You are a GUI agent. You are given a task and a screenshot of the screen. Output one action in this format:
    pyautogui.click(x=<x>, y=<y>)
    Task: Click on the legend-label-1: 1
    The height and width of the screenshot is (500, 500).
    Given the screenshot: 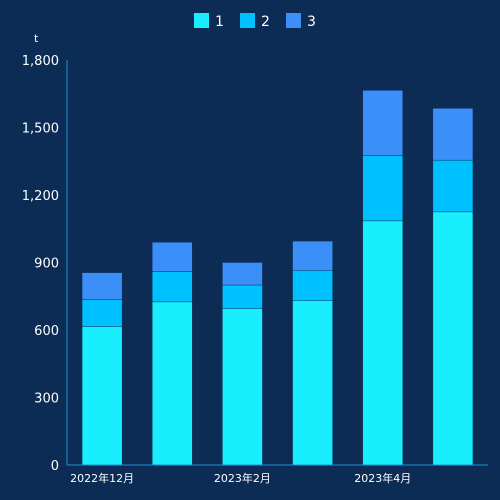 What is the action you would take?
    pyautogui.click(x=219, y=22)
    